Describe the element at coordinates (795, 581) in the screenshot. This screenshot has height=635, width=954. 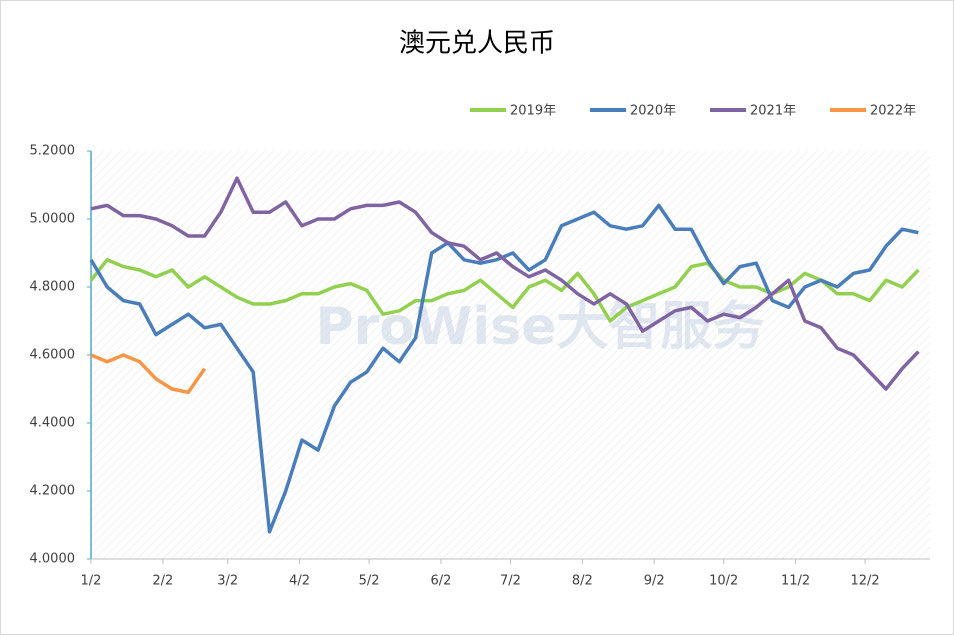
I see `x-tick-label: 11/2` at that location.